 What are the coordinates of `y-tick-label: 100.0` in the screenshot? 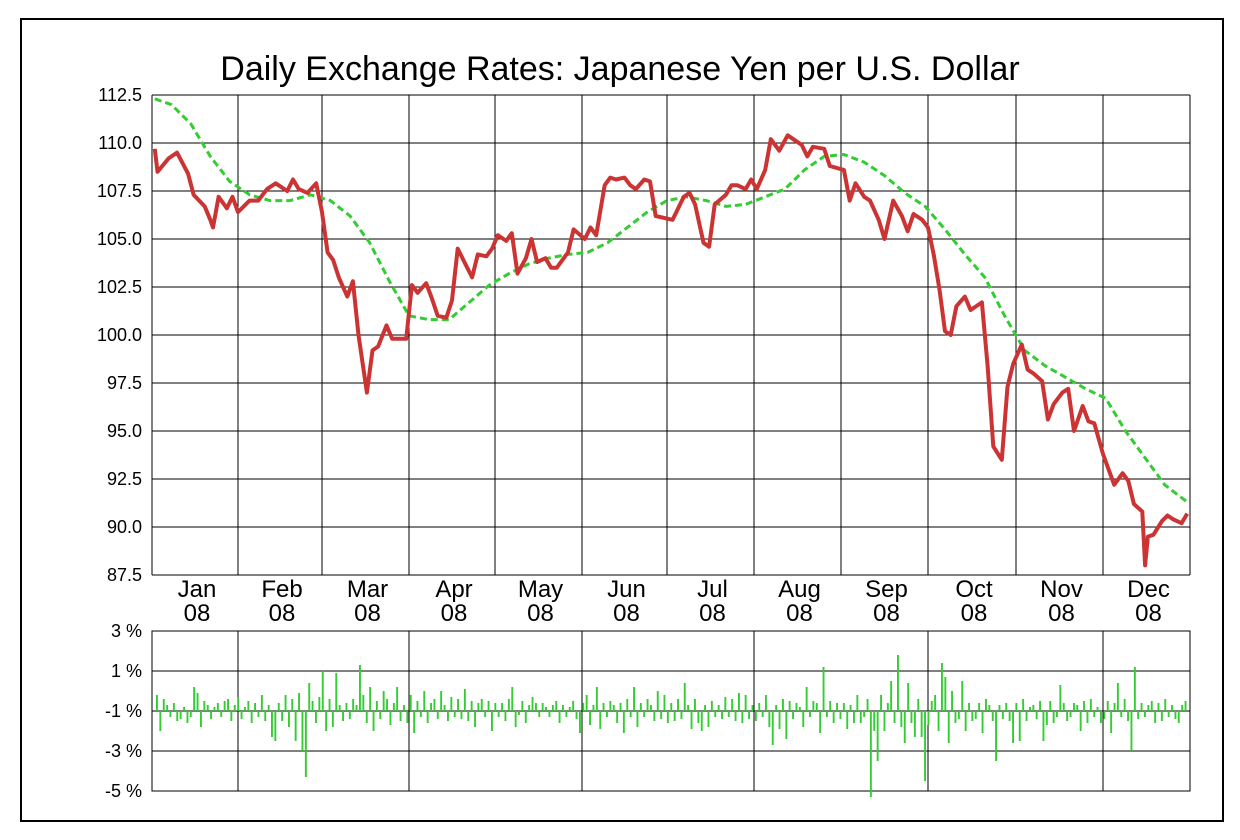 It's located at (119, 335).